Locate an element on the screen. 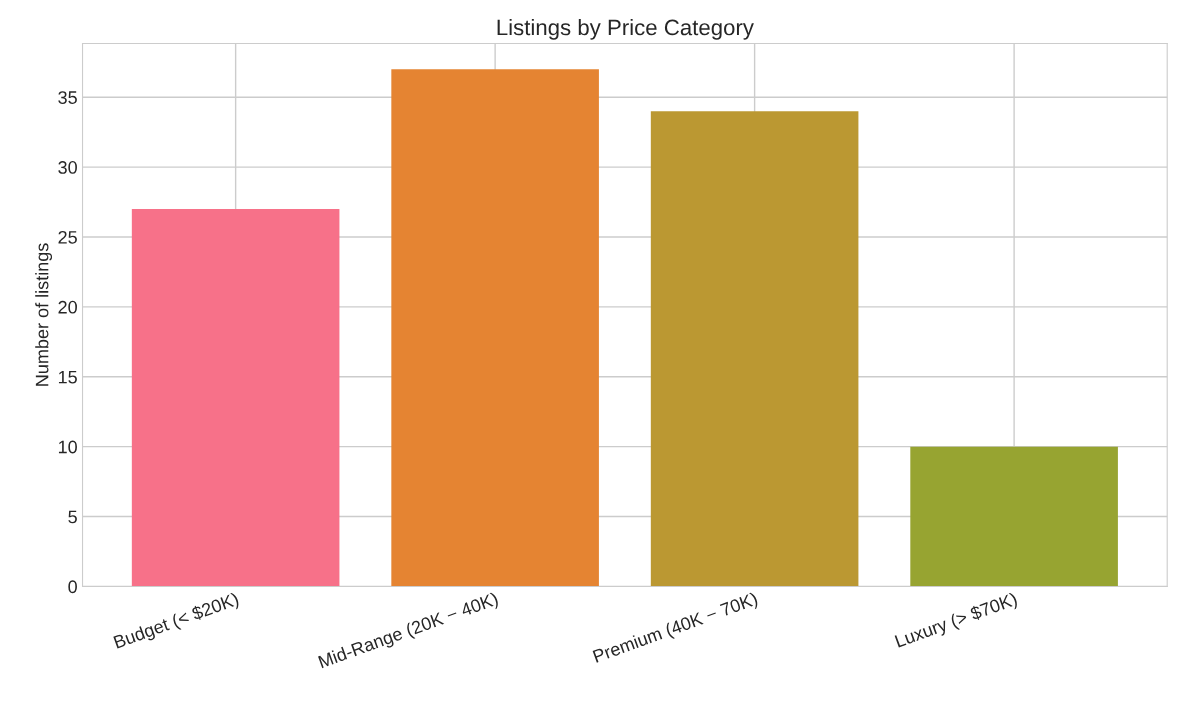 This screenshot has height=724, width=1179. x-tick-label: Luxury (> $70K) is located at coordinates (956, 621).